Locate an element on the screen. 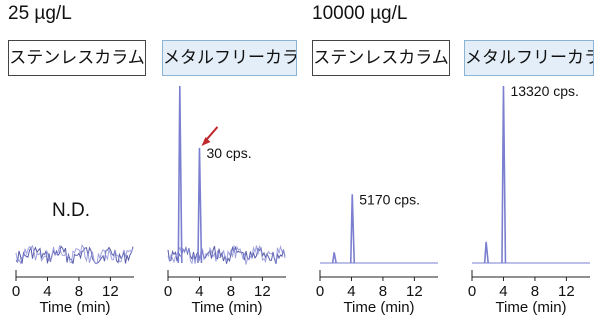  peak-value-label: 13320 cps. is located at coordinates (544, 91).